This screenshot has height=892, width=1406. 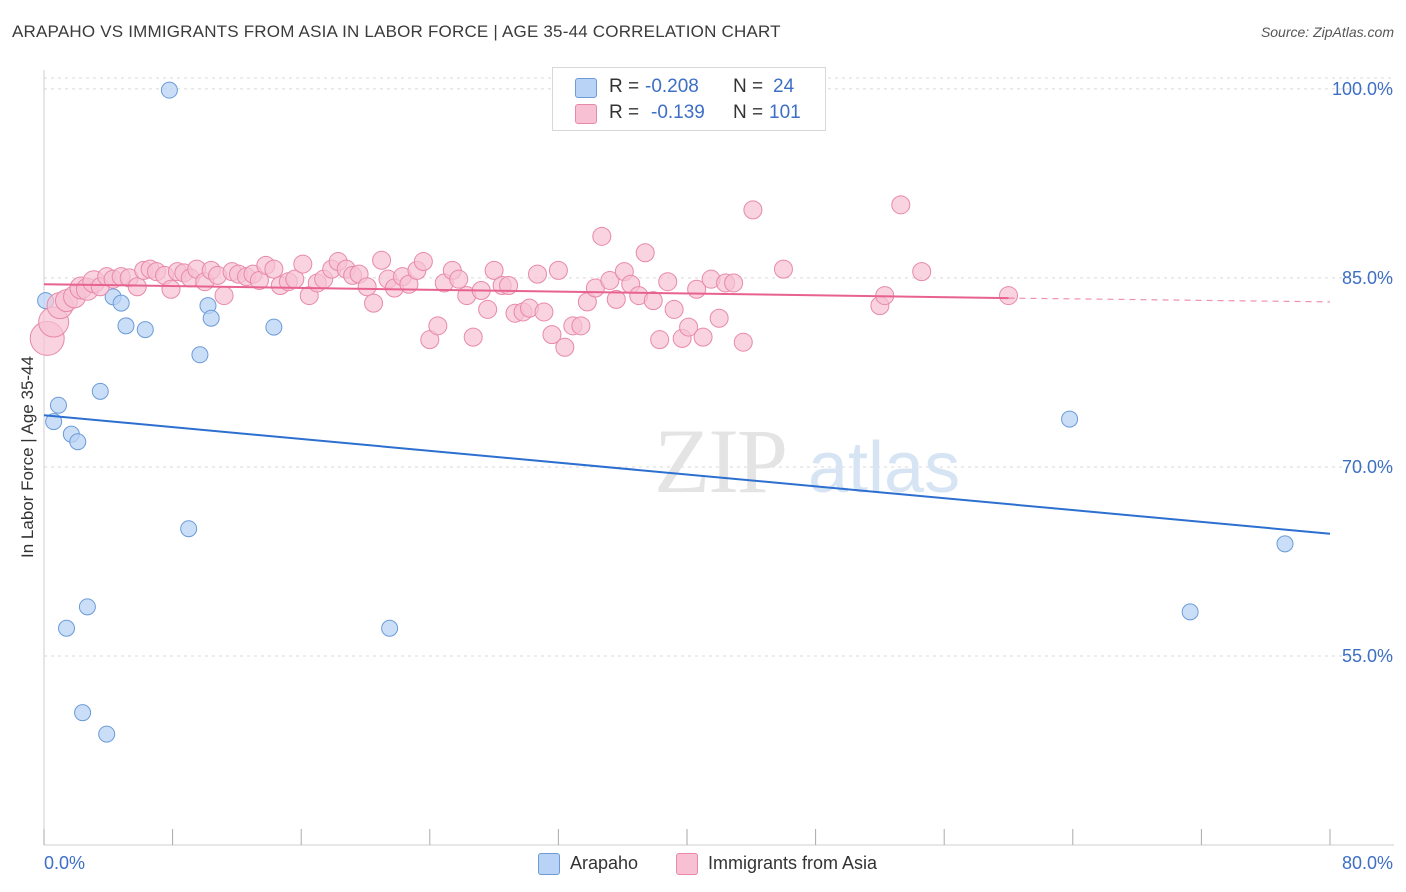 I want to click on chart-source: Source: ZipAtlas.com, so click(x=1327, y=32).